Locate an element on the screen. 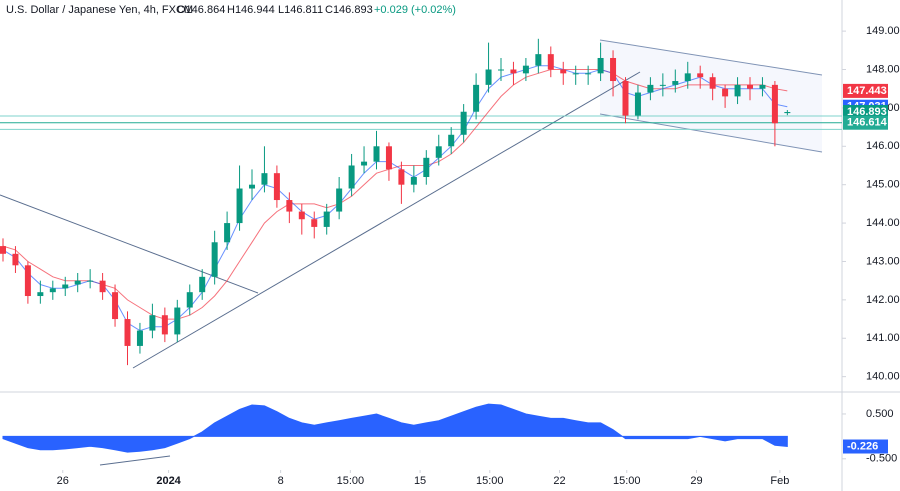  x-tick-label: 29 is located at coordinates (696, 481).